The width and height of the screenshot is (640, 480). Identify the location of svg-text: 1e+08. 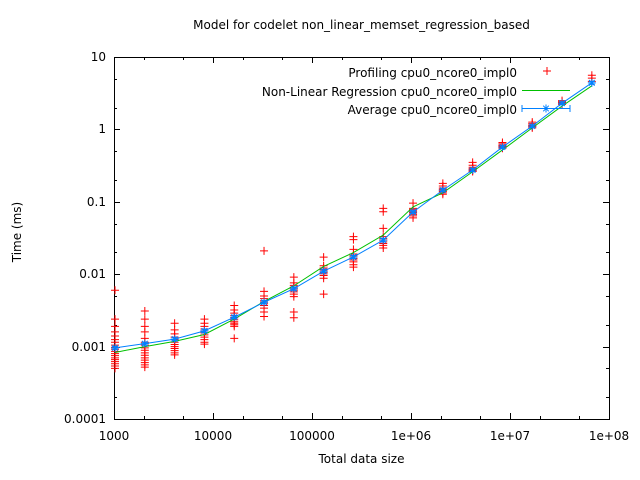
(609, 436).